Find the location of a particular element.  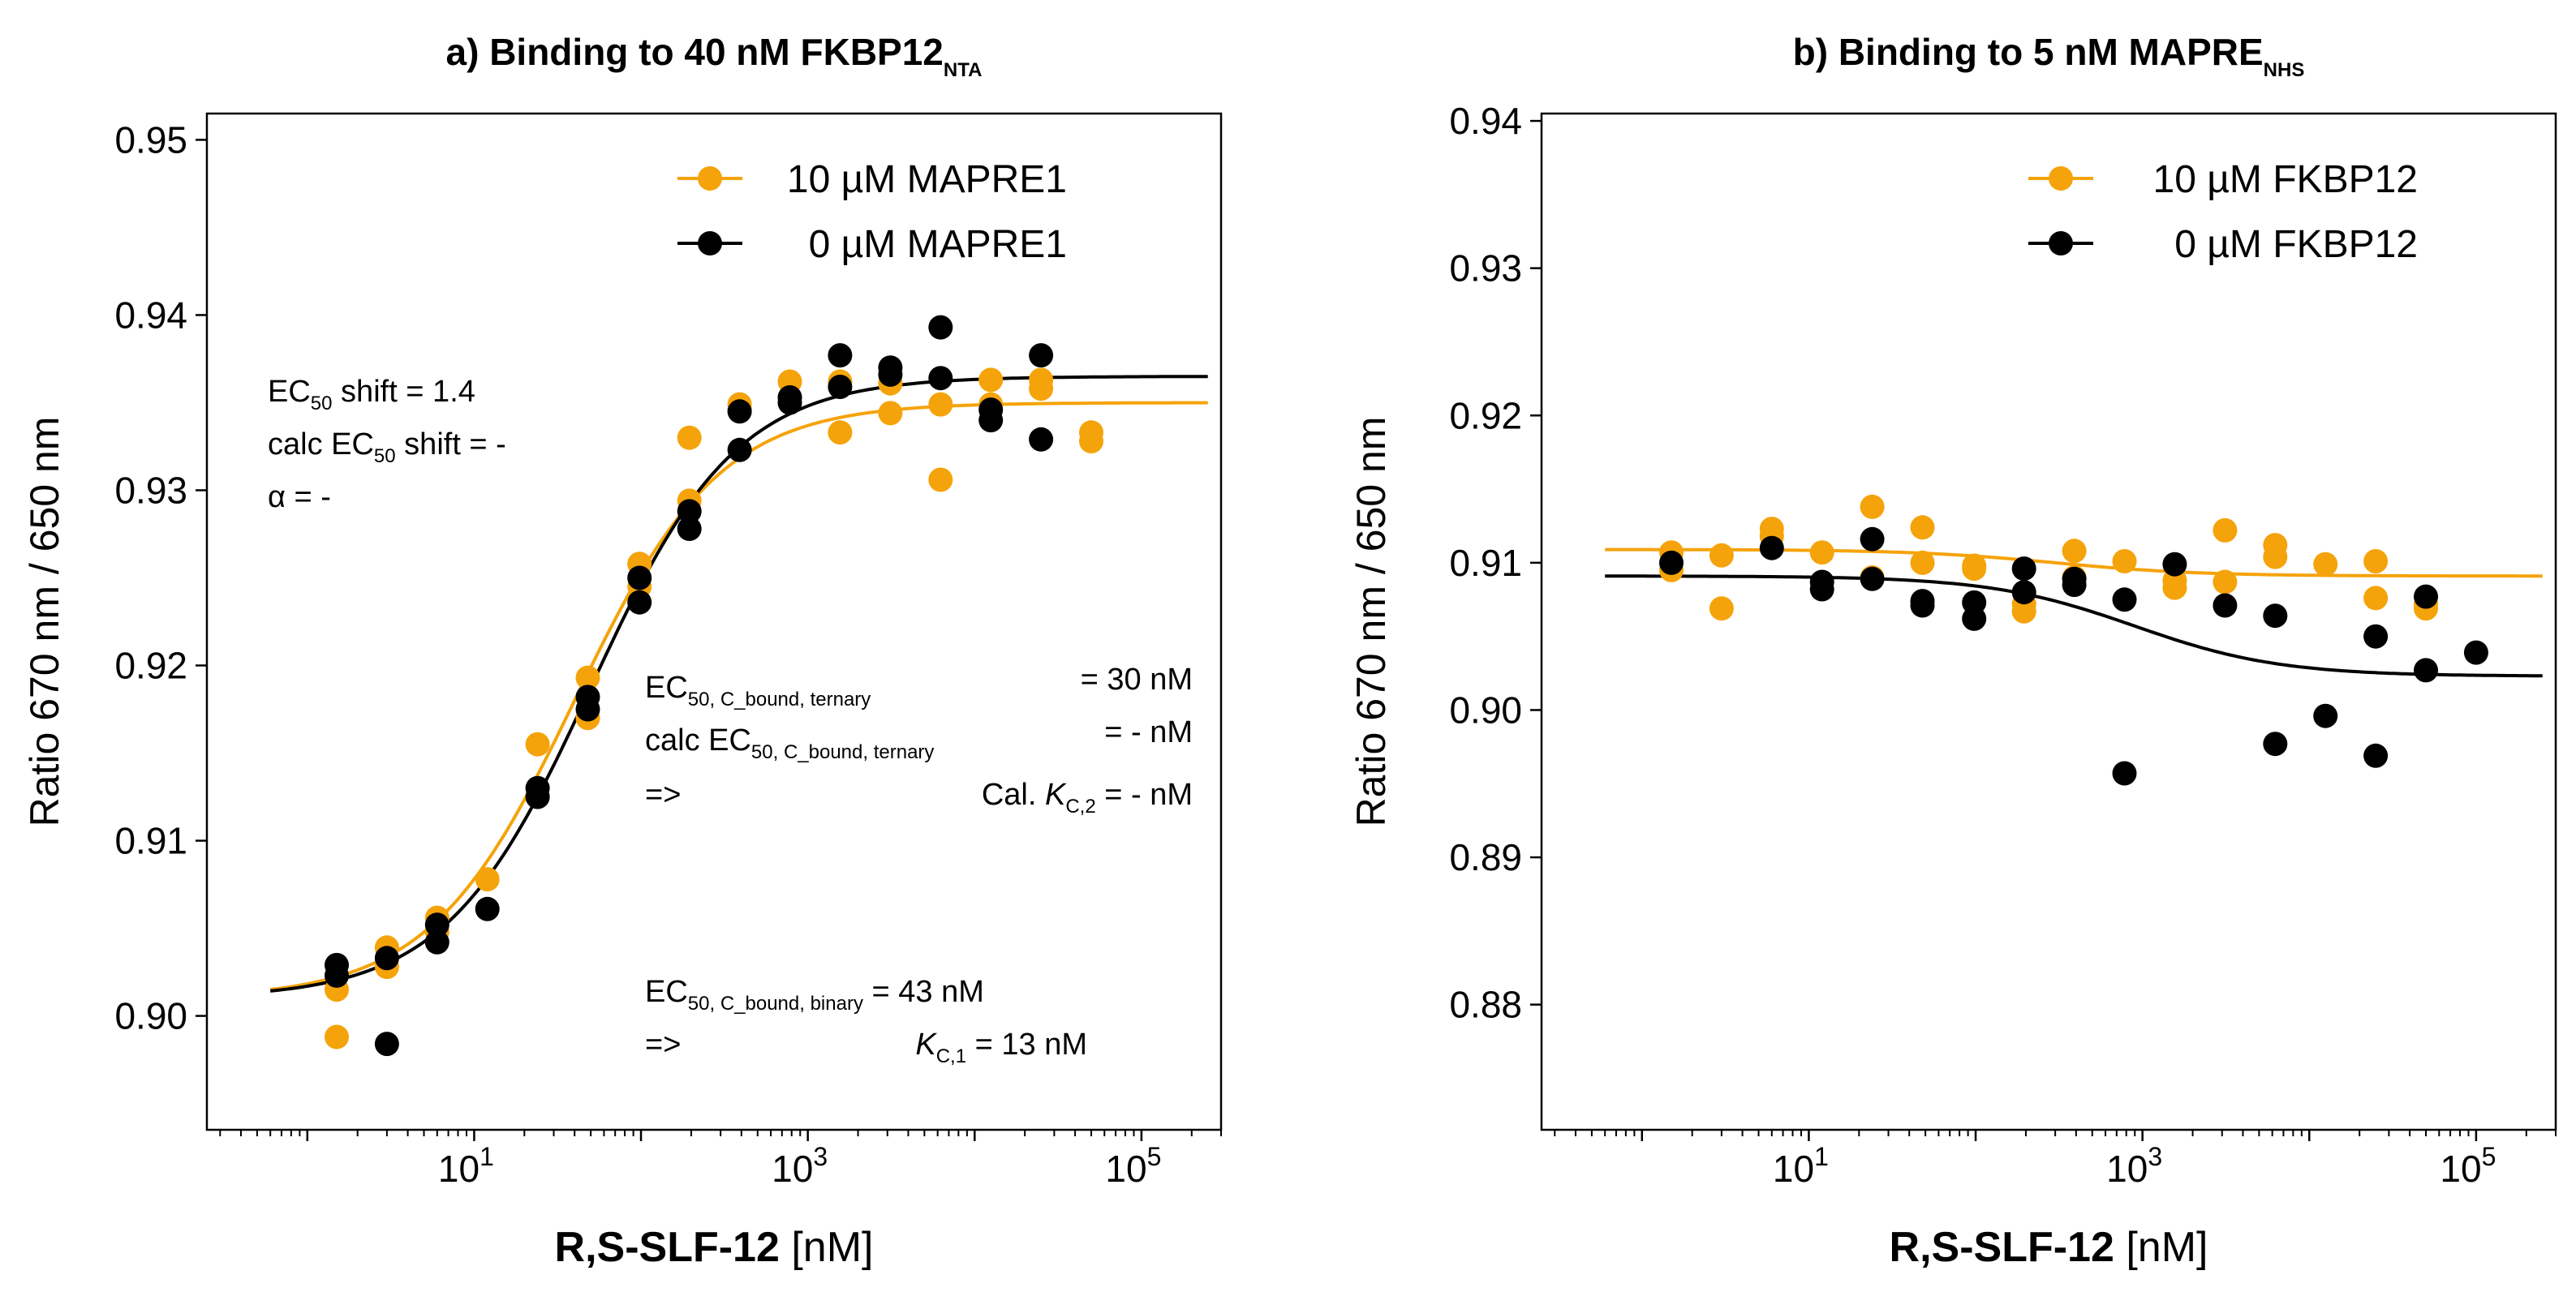

y-tick-label: 0.95 is located at coordinates (150, 140).